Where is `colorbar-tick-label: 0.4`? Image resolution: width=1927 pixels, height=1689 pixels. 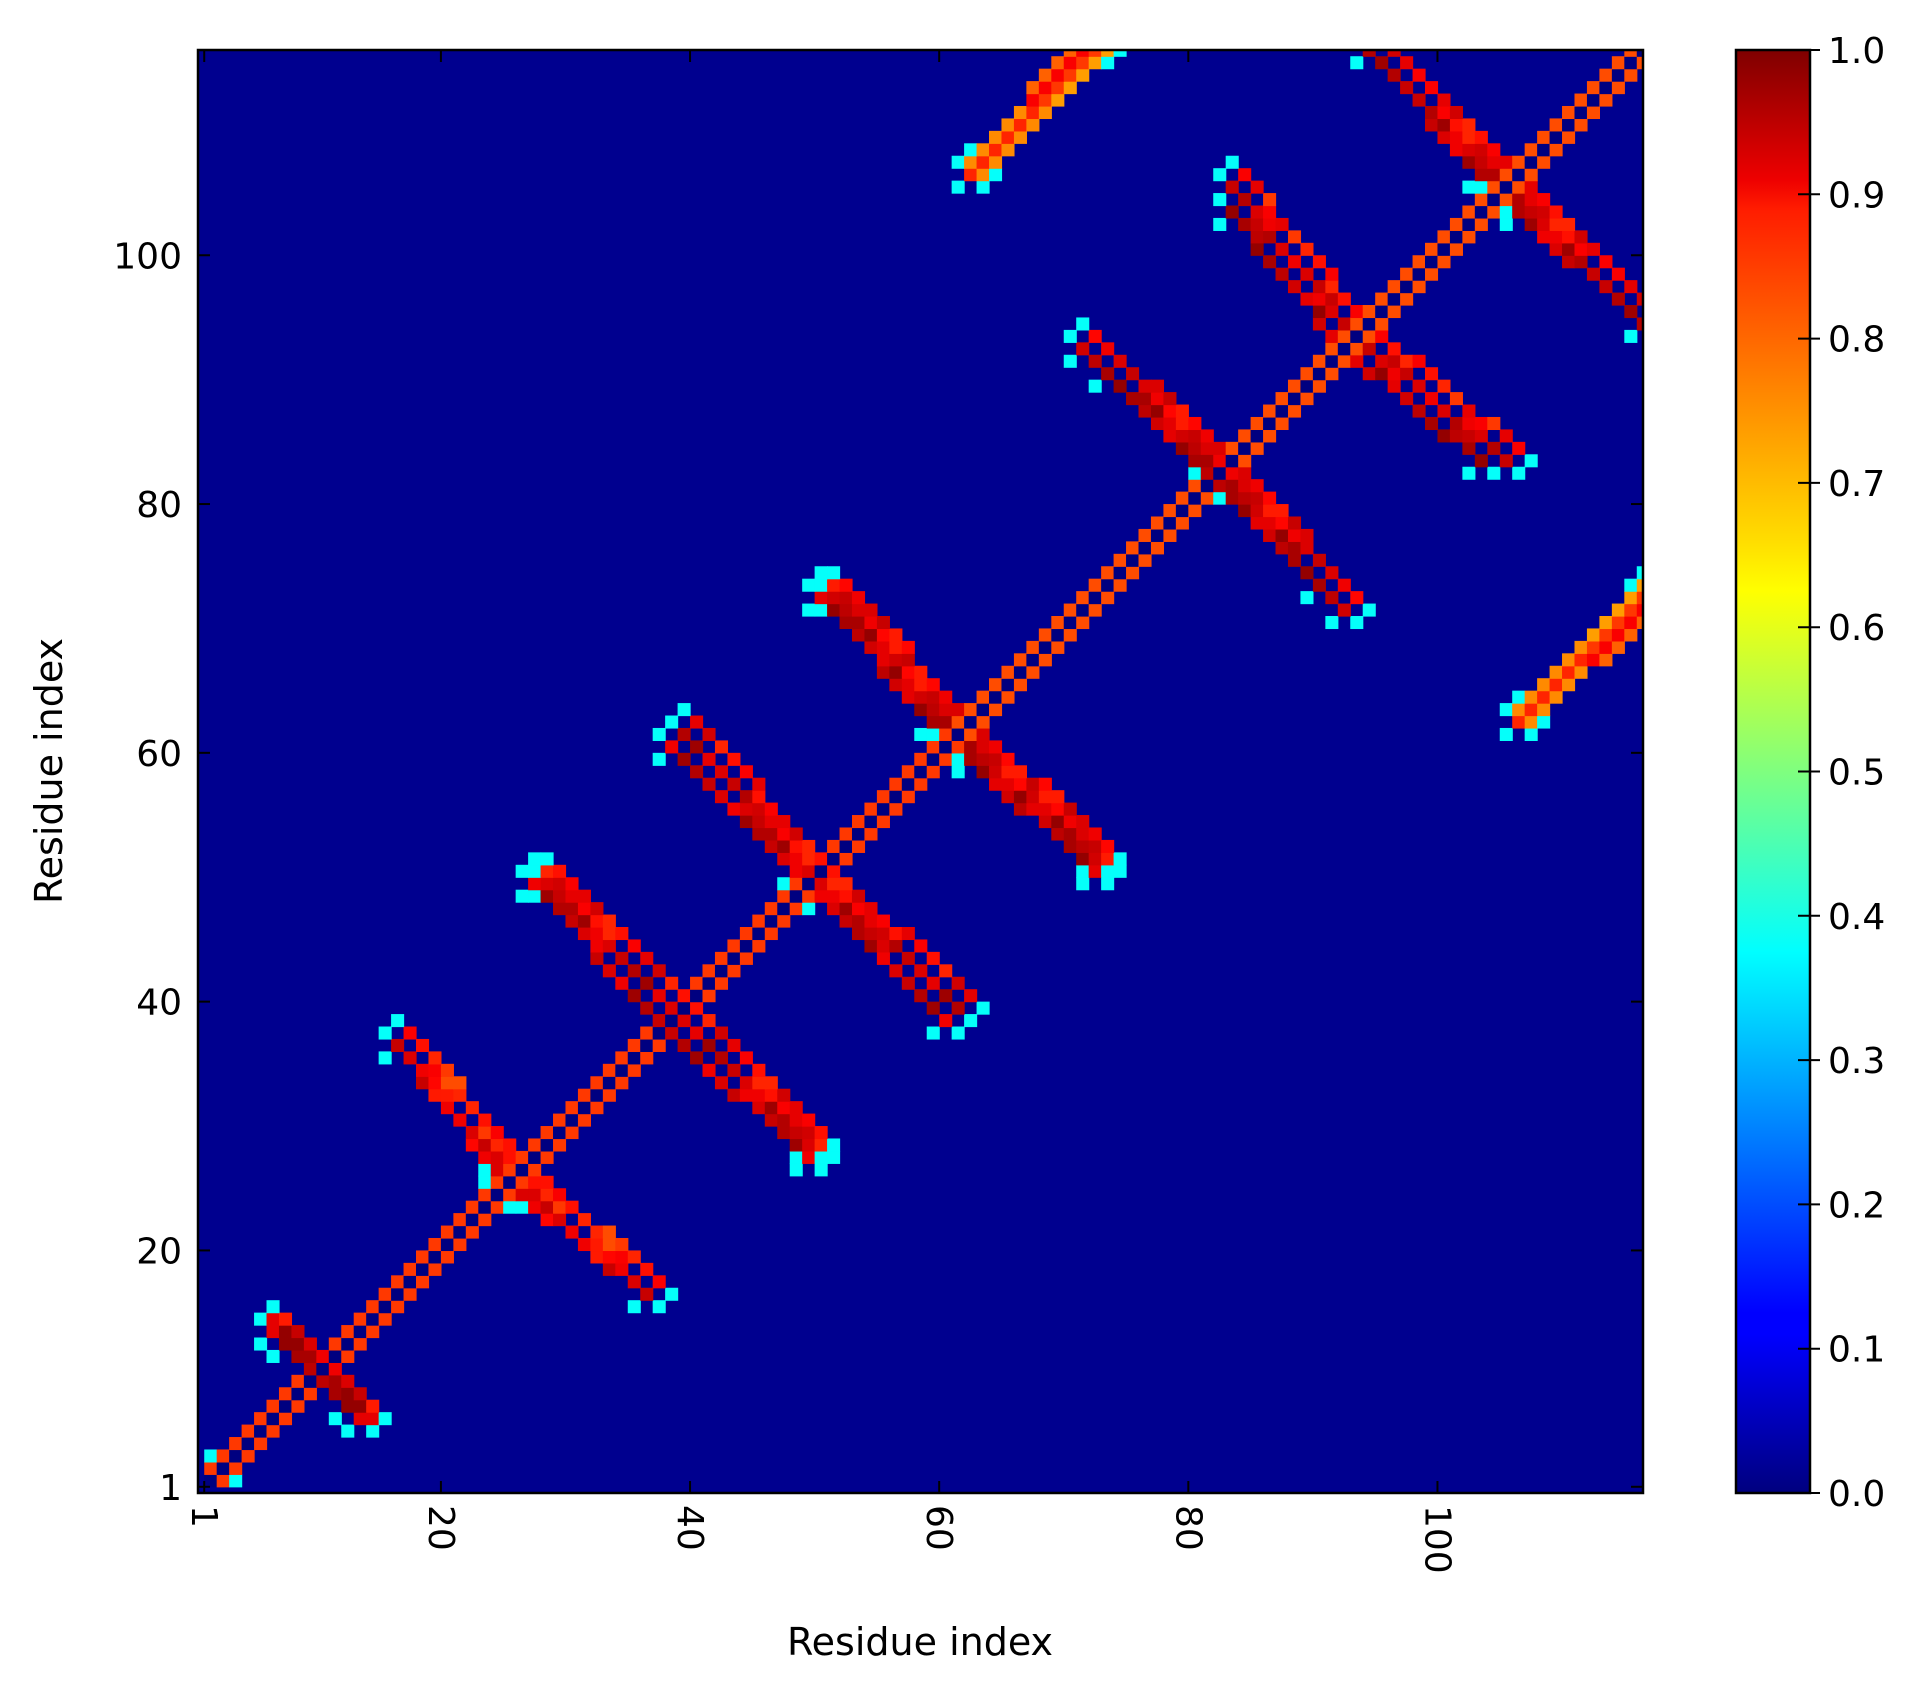 colorbar-tick-label: 0.4 is located at coordinates (1856, 917).